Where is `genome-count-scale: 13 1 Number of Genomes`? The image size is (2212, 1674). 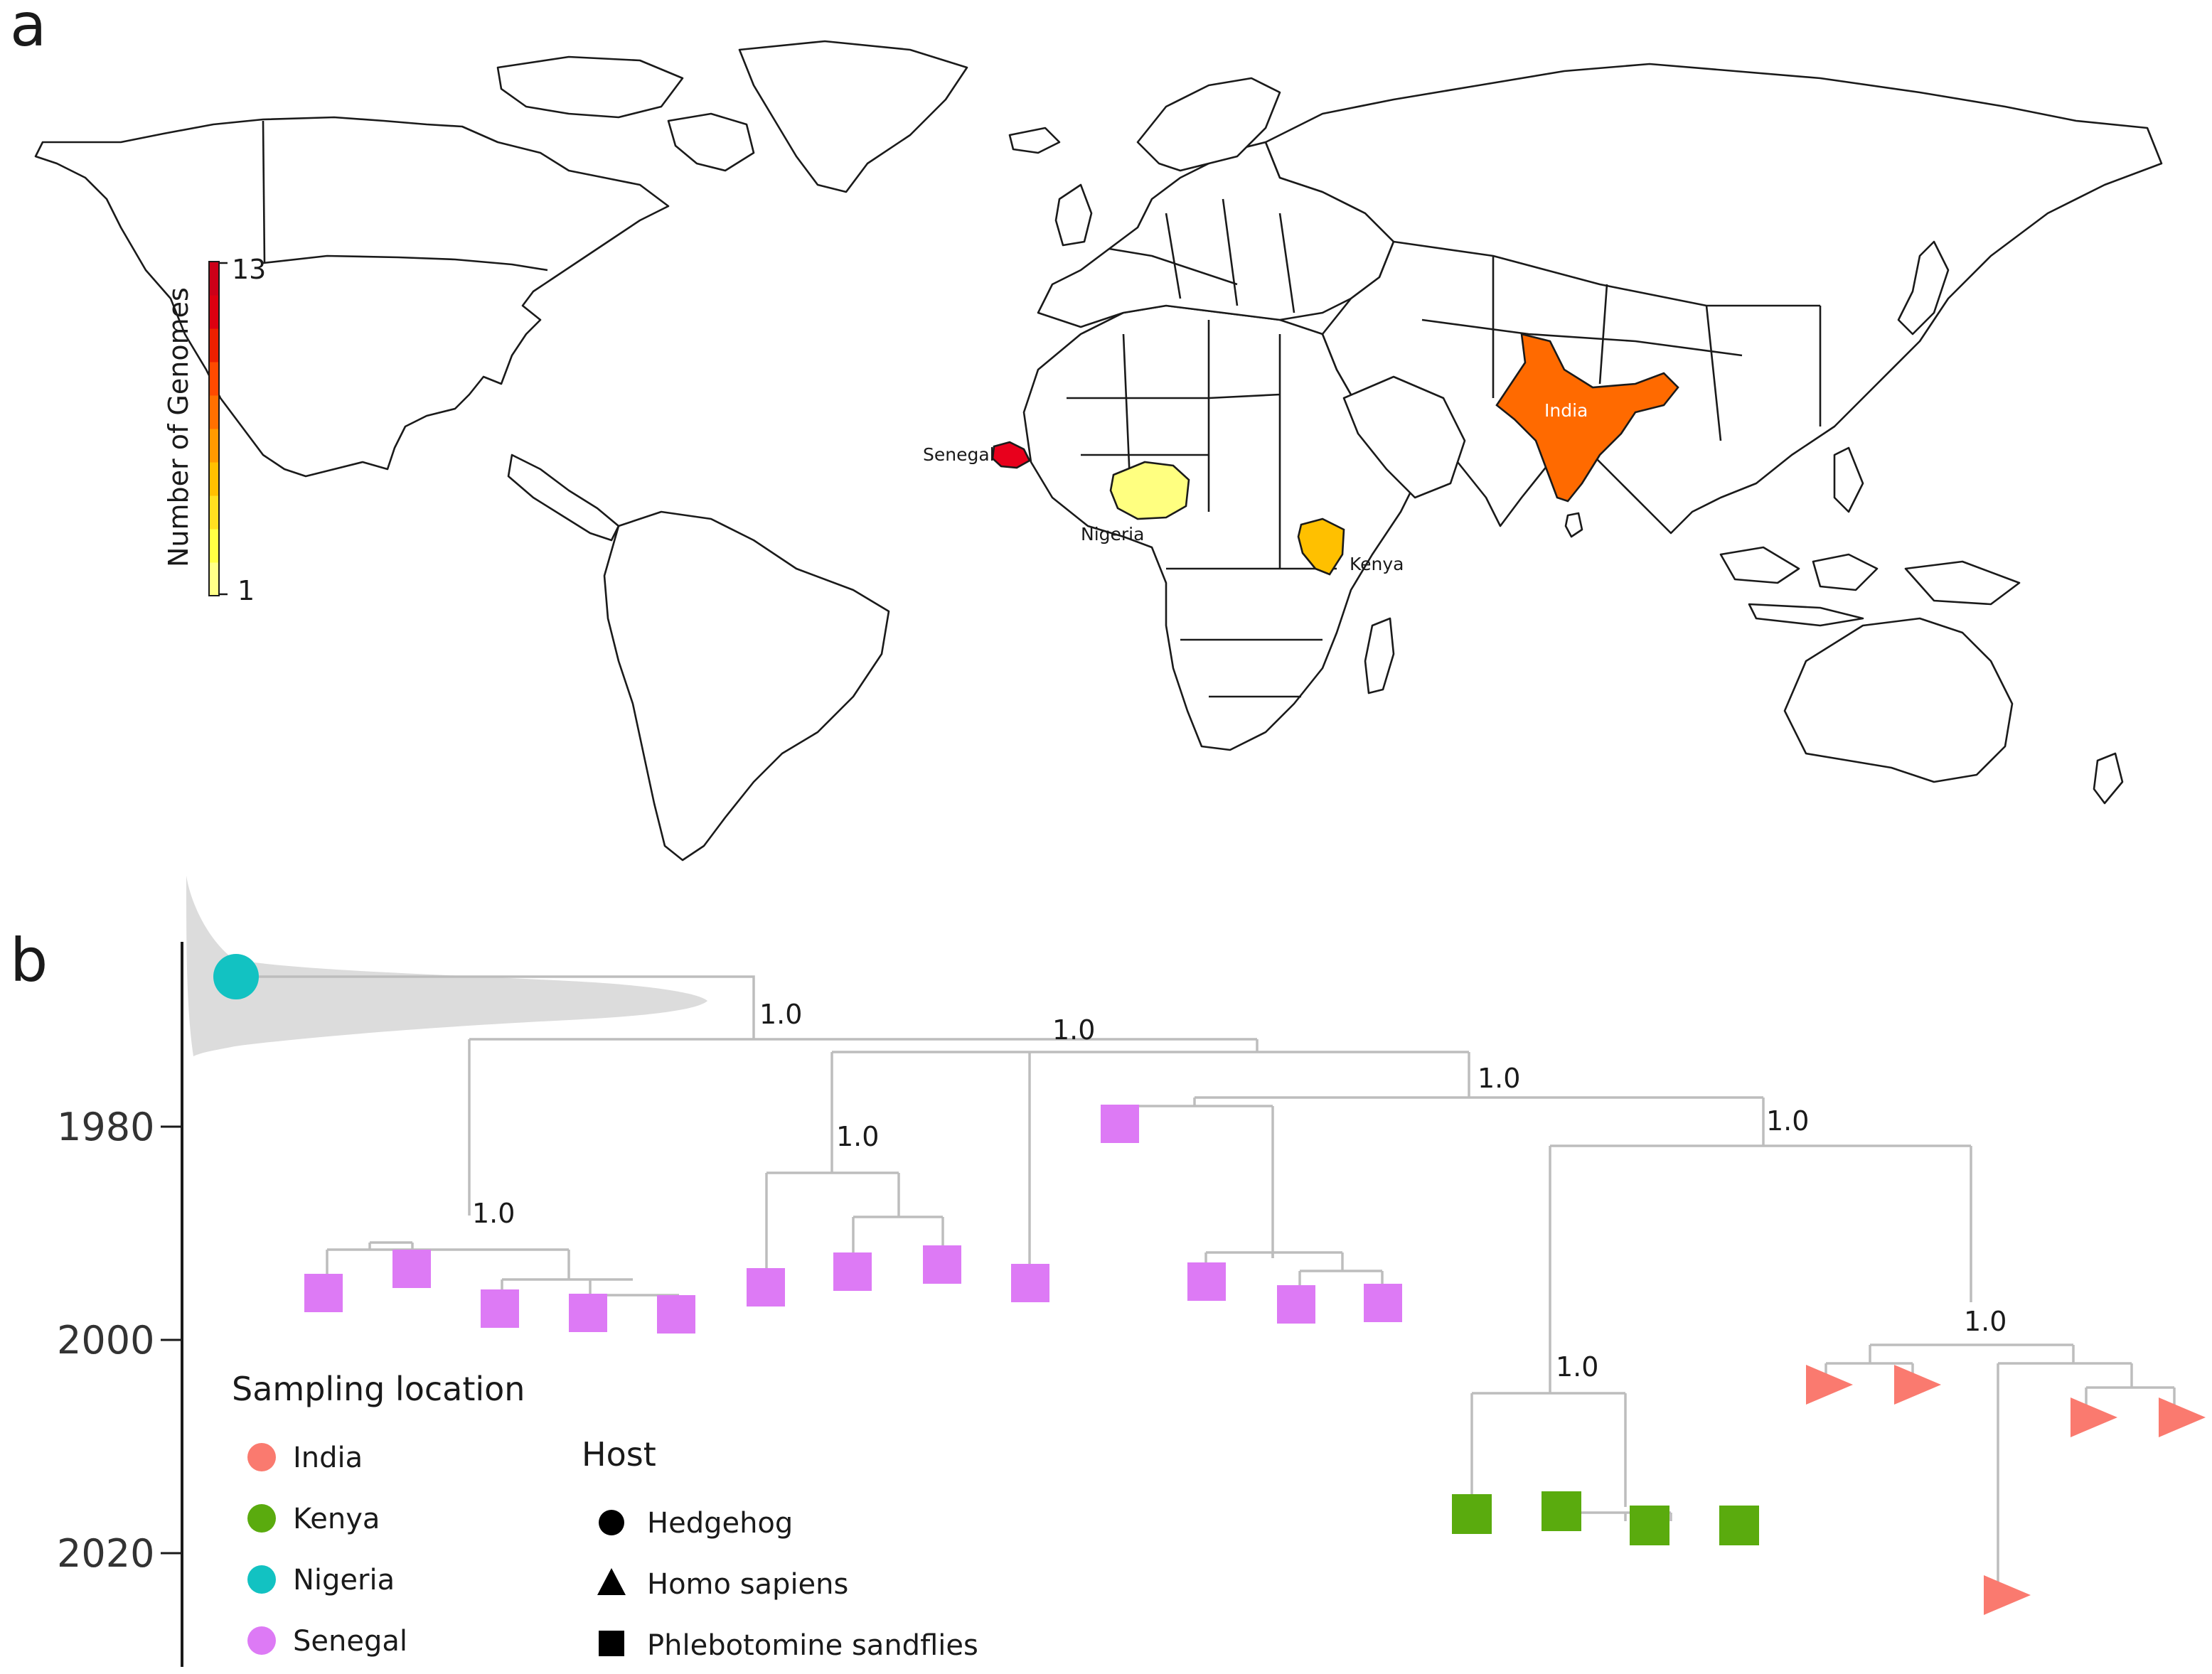
genome-count-scale: 13 1 Number of Genomes is located at coordinates (214, 430).